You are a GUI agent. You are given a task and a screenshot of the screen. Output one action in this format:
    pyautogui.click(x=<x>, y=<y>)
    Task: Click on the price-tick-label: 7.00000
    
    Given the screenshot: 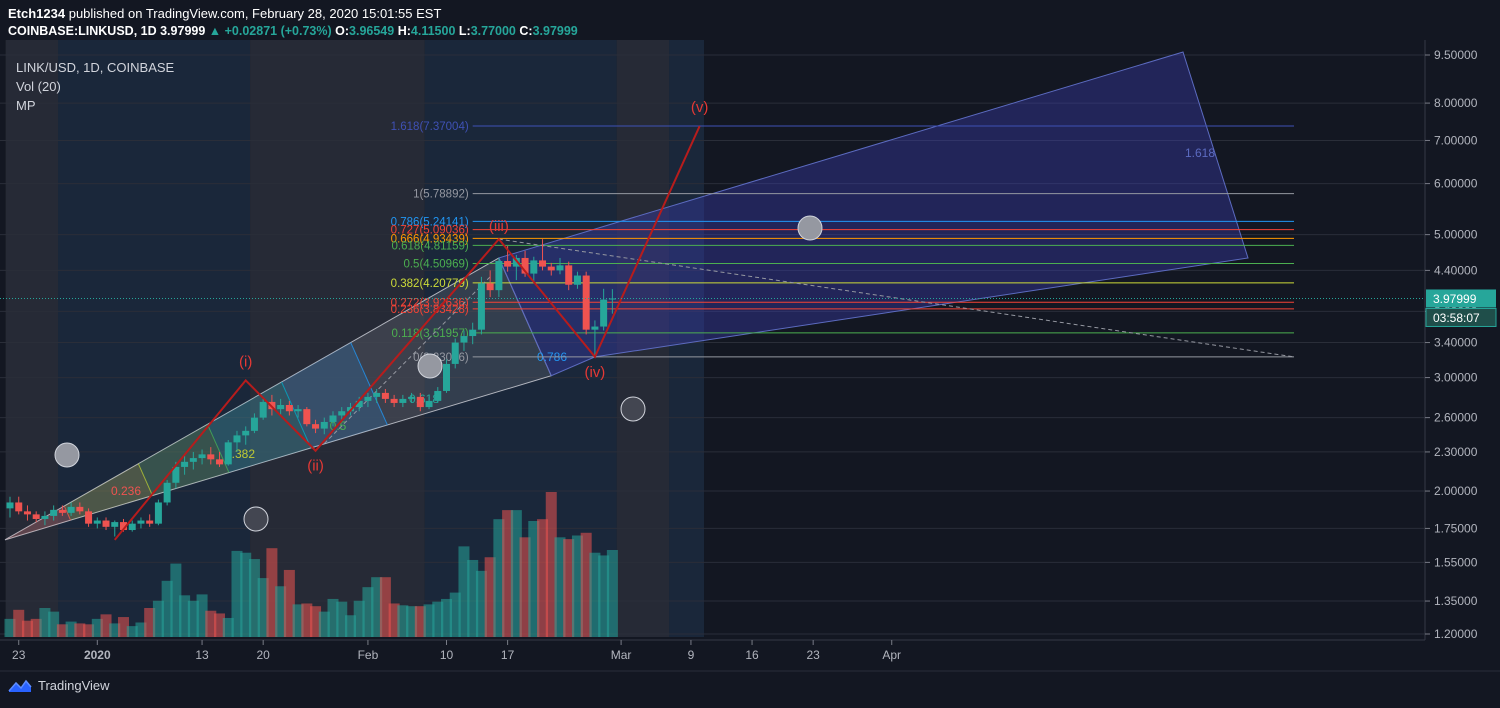 What is the action you would take?
    pyautogui.click(x=1456, y=140)
    